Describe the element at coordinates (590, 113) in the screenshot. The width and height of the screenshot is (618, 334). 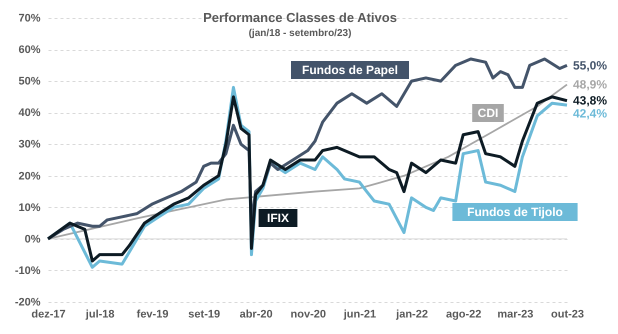
I see `annotation: 42,4%` at that location.